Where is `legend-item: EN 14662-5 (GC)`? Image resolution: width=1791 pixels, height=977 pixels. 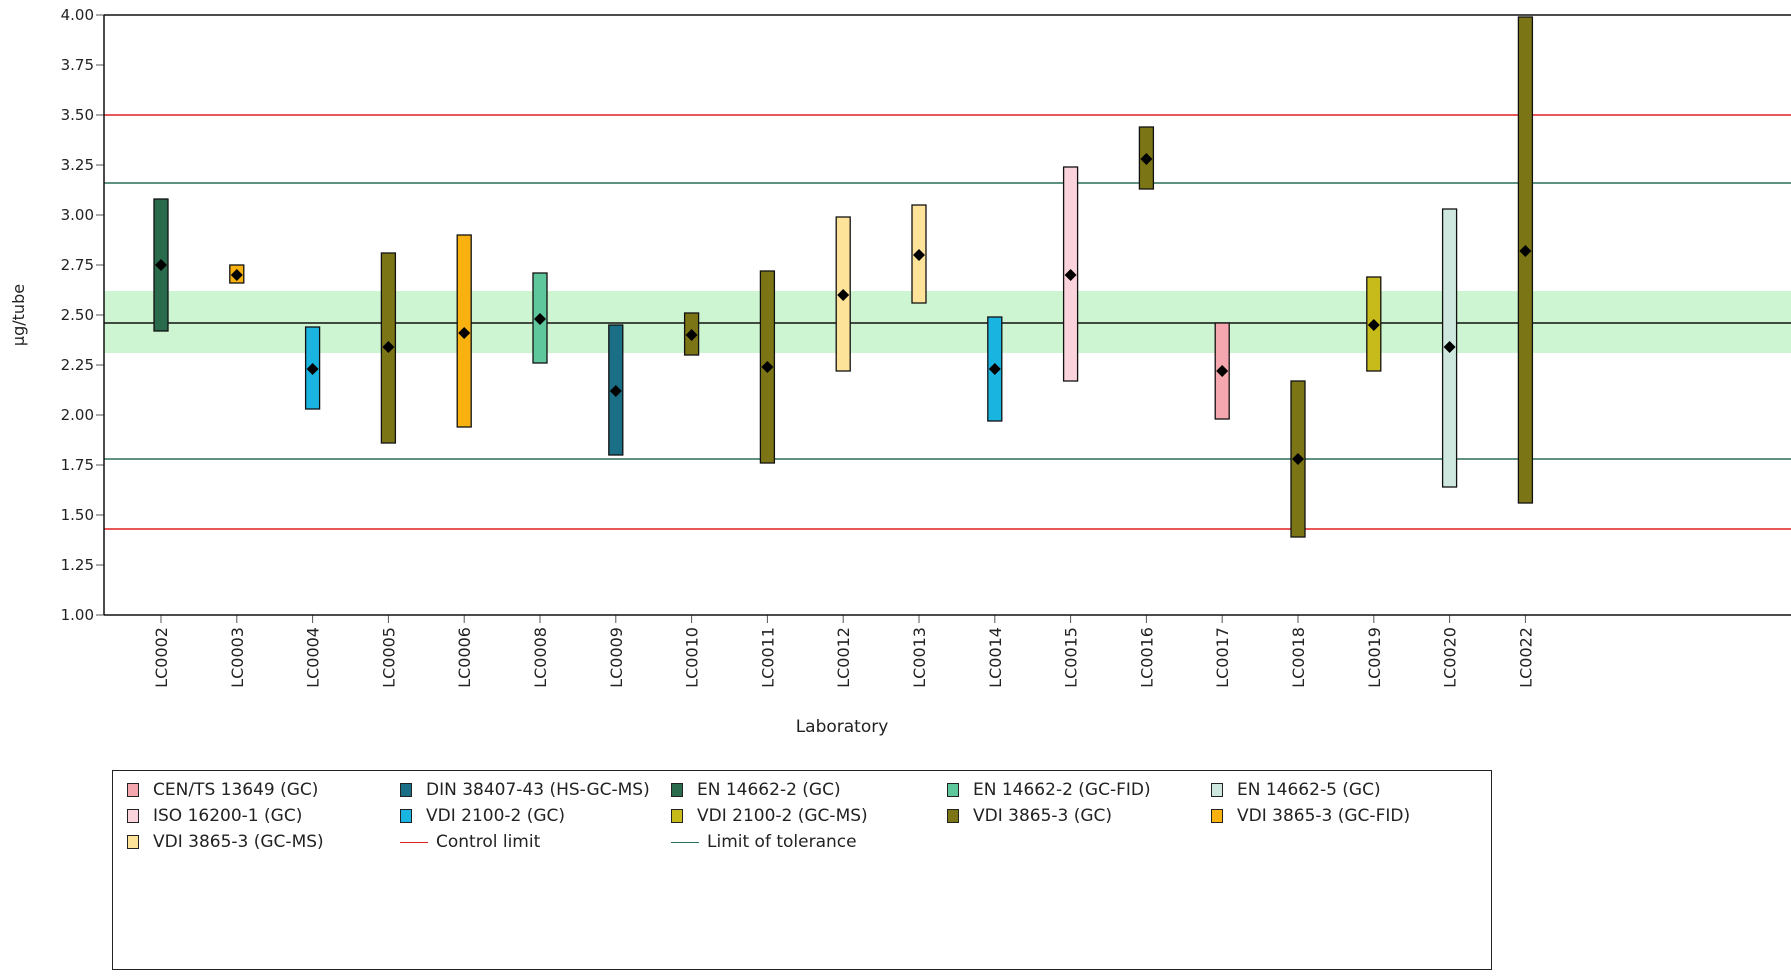
legend-item: EN 14662-5 (GC) is located at coordinates (1296, 790).